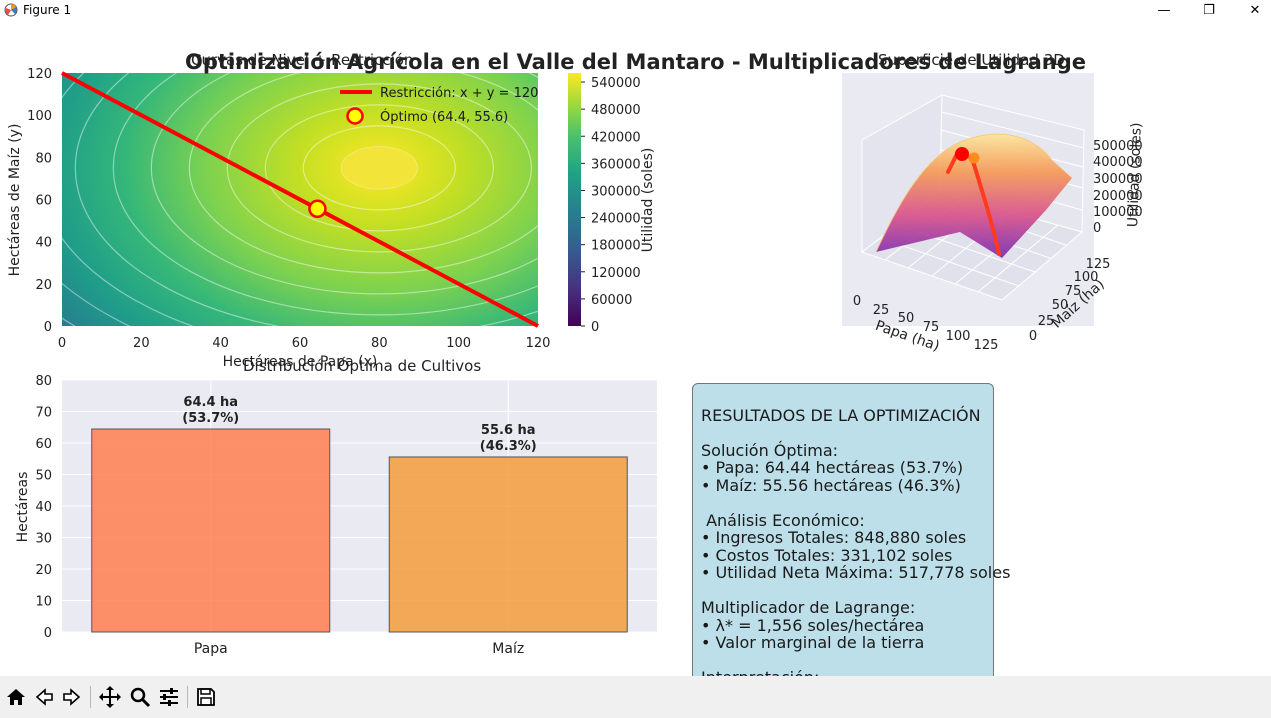 The height and width of the screenshot is (718, 1271). What do you see at coordinates (906, 318) in the screenshot?
I see `surface-x-tick-label: 50` at bounding box center [906, 318].